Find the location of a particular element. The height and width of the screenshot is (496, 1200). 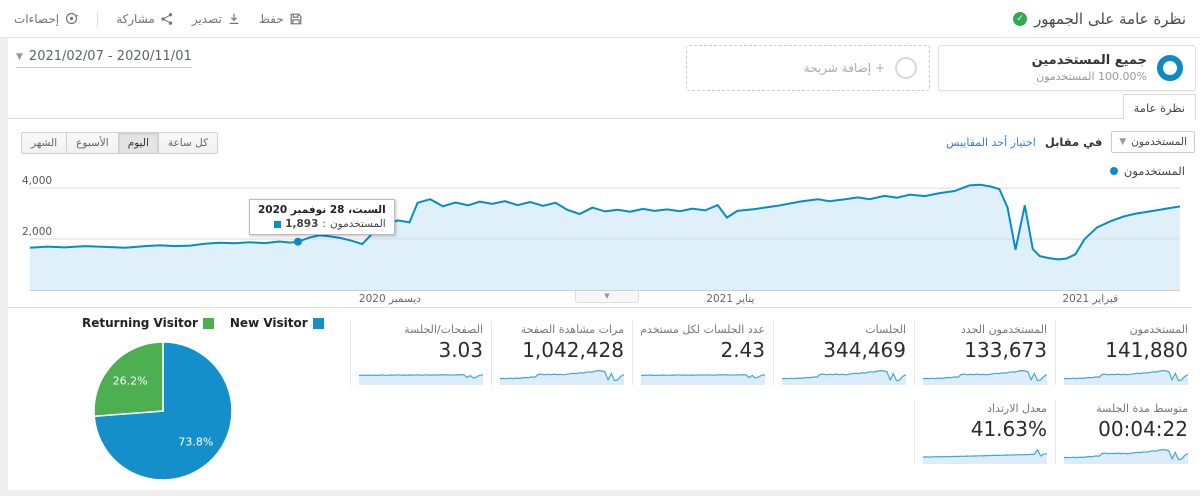

metric-card: معدل الارتداد 41.63% is located at coordinates (984, 432).